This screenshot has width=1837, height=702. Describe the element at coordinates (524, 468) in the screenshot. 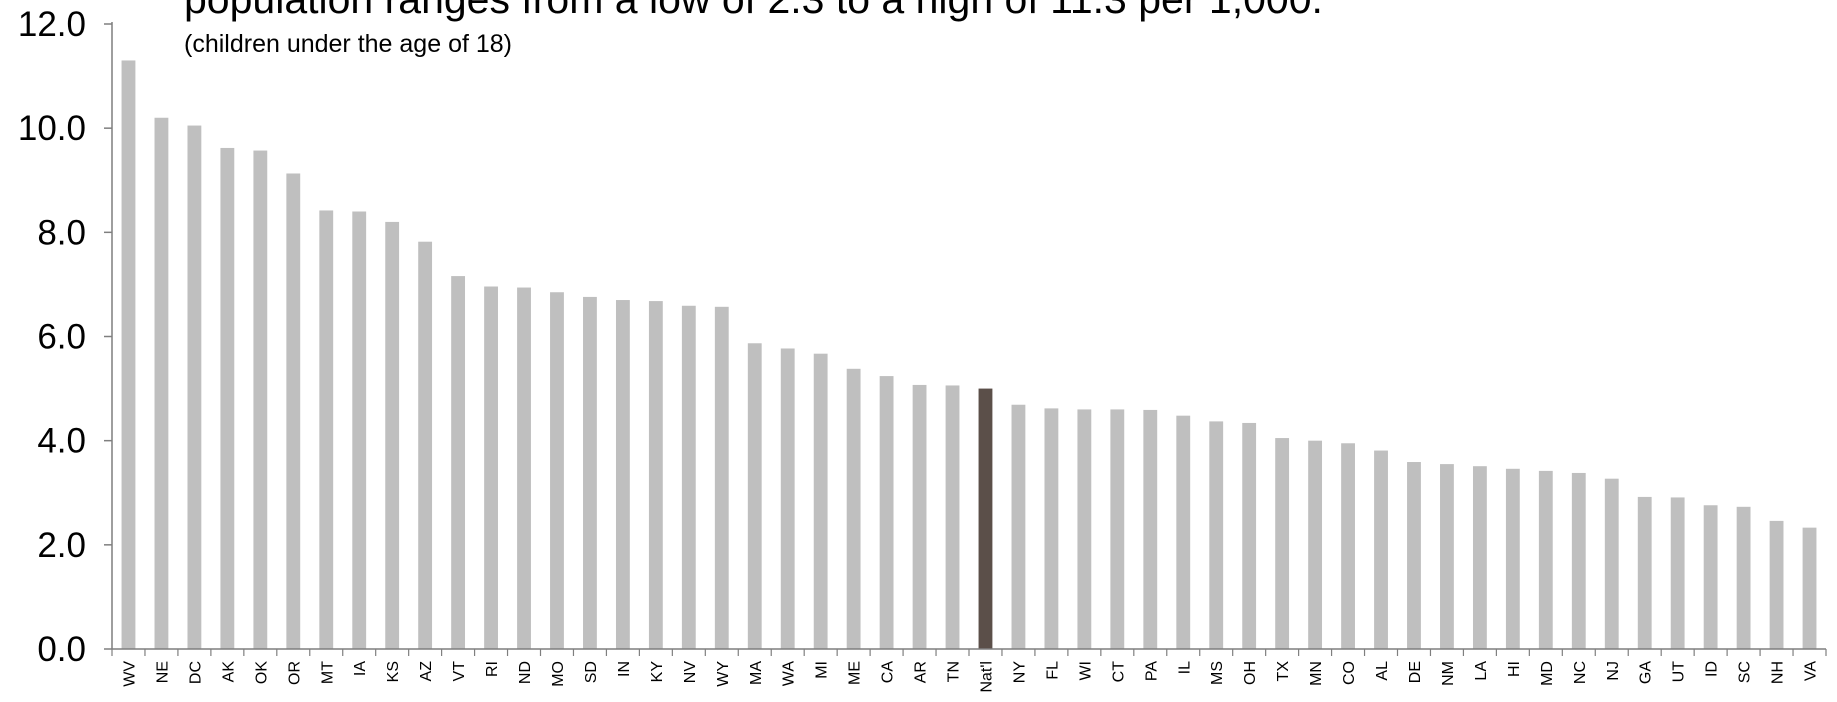

I see `bar-nd` at that location.